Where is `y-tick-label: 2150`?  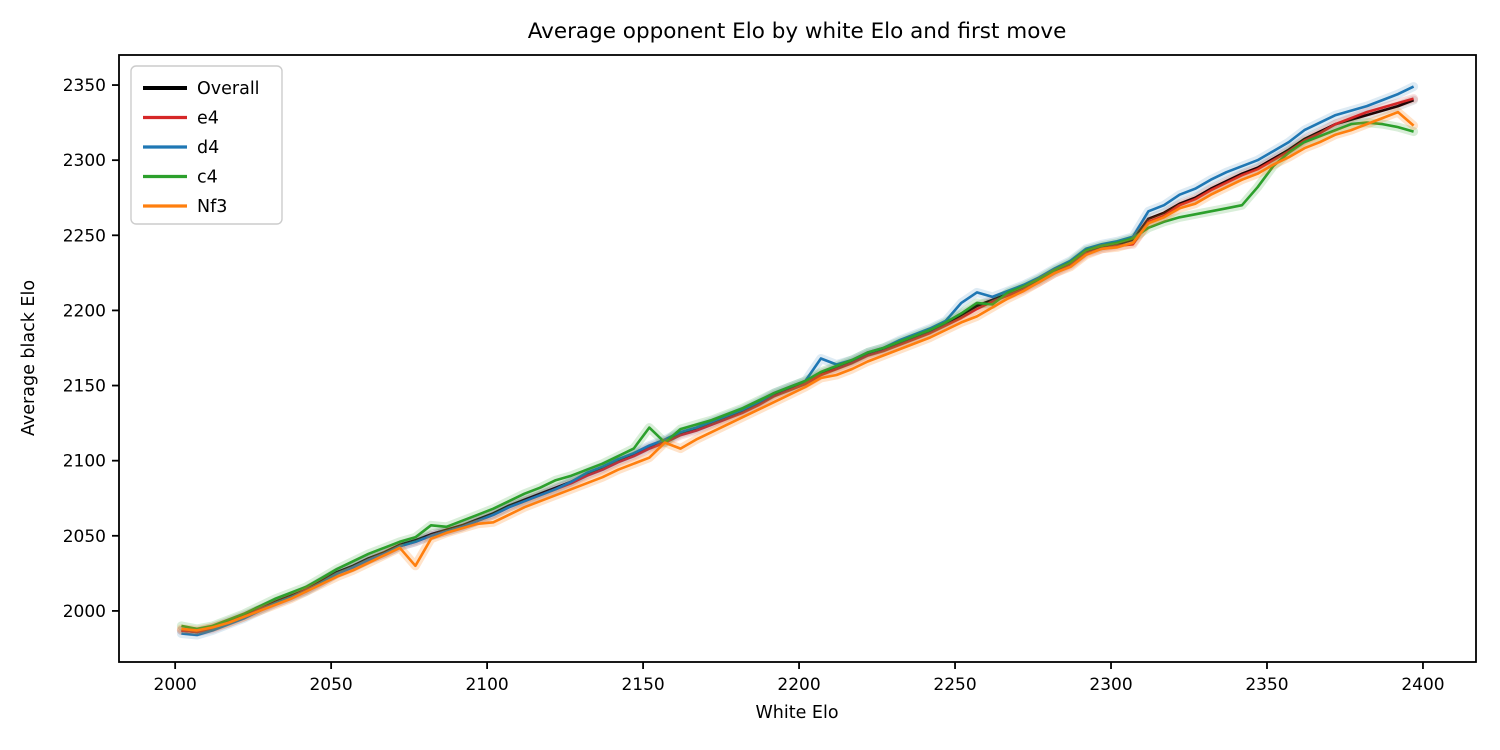
y-tick-label: 2150 is located at coordinates (84, 387).